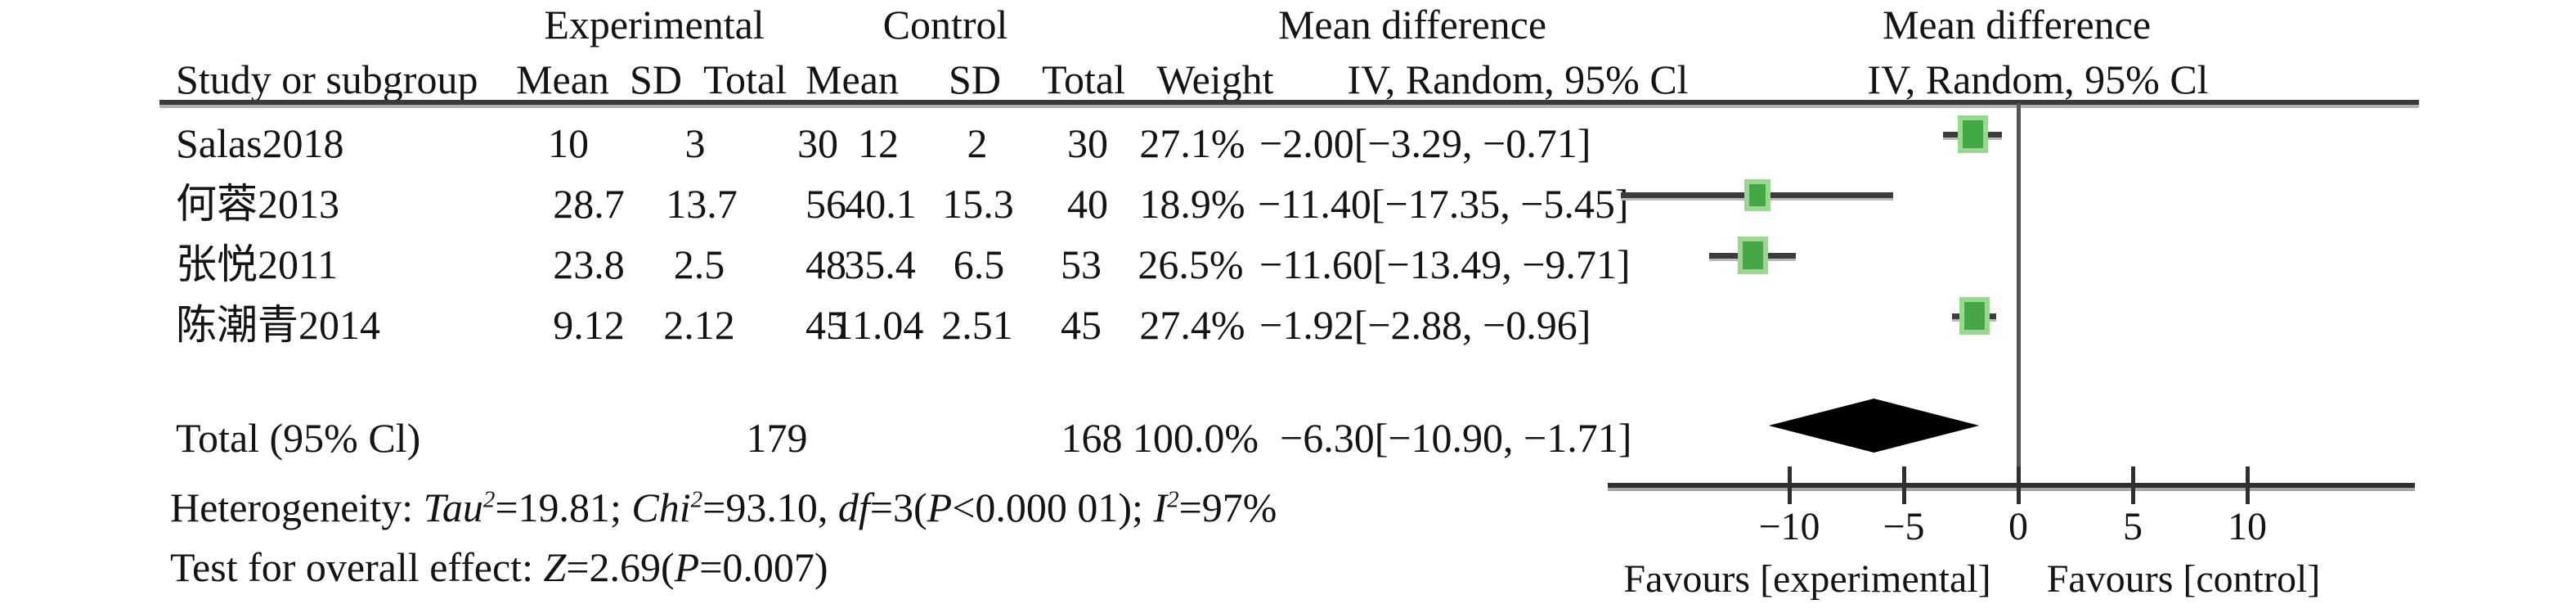 The height and width of the screenshot is (613, 2576). What do you see at coordinates (1904, 526) in the screenshot?
I see `x-axis-tick-label: −5` at bounding box center [1904, 526].